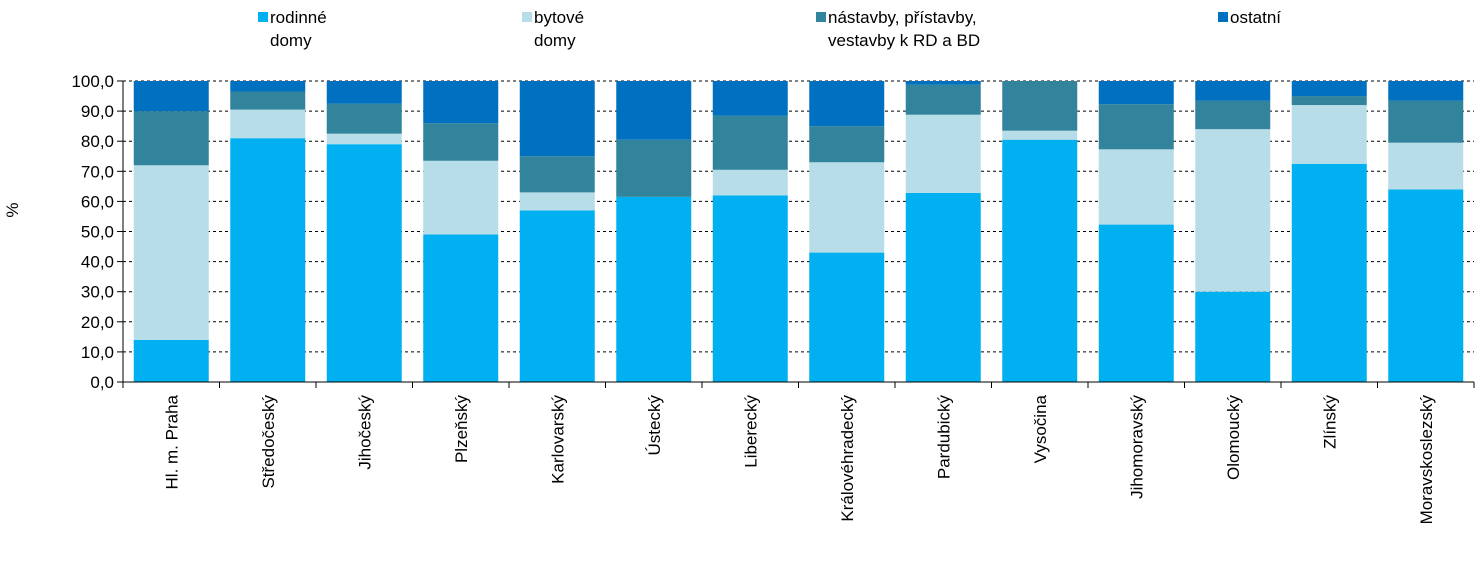 The height and width of the screenshot is (567, 1477). What do you see at coordinates (97, 292) in the screenshot?
I see `y-tick-label: 30,0` at bounding box center [97, 292].